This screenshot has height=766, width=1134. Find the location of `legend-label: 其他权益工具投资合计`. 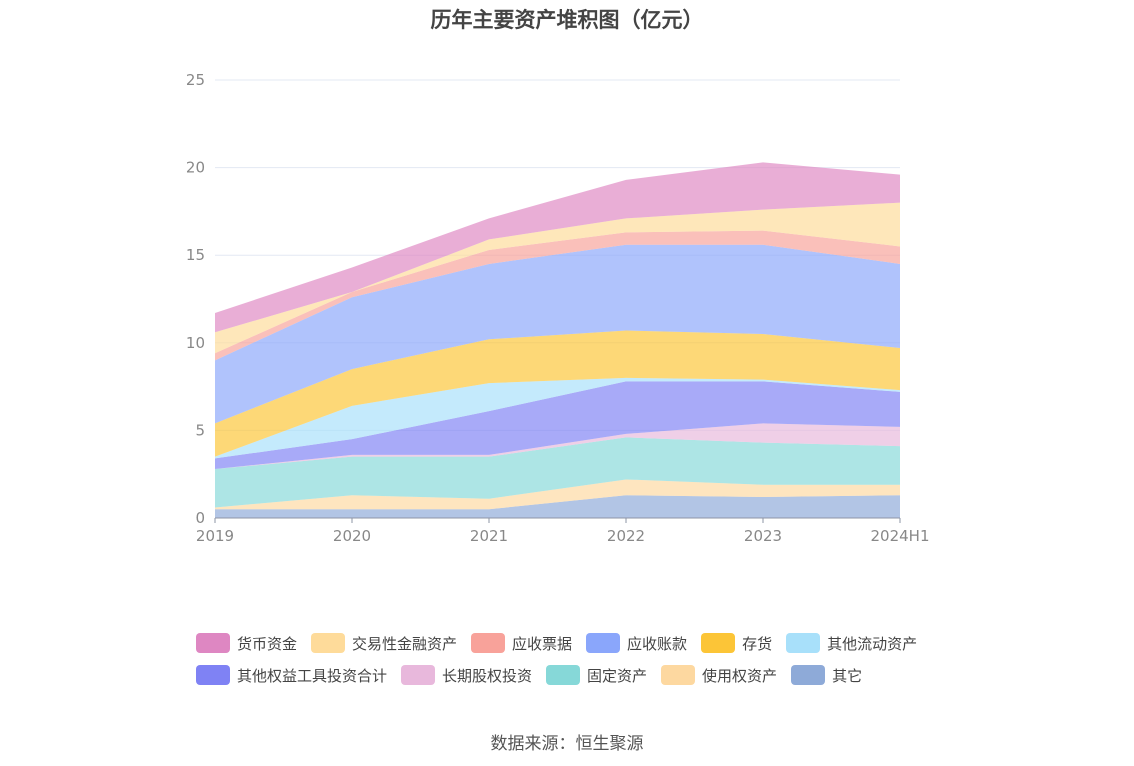

legend-label: 其他权益工具投资合计 is located at coordinates (312, 675).